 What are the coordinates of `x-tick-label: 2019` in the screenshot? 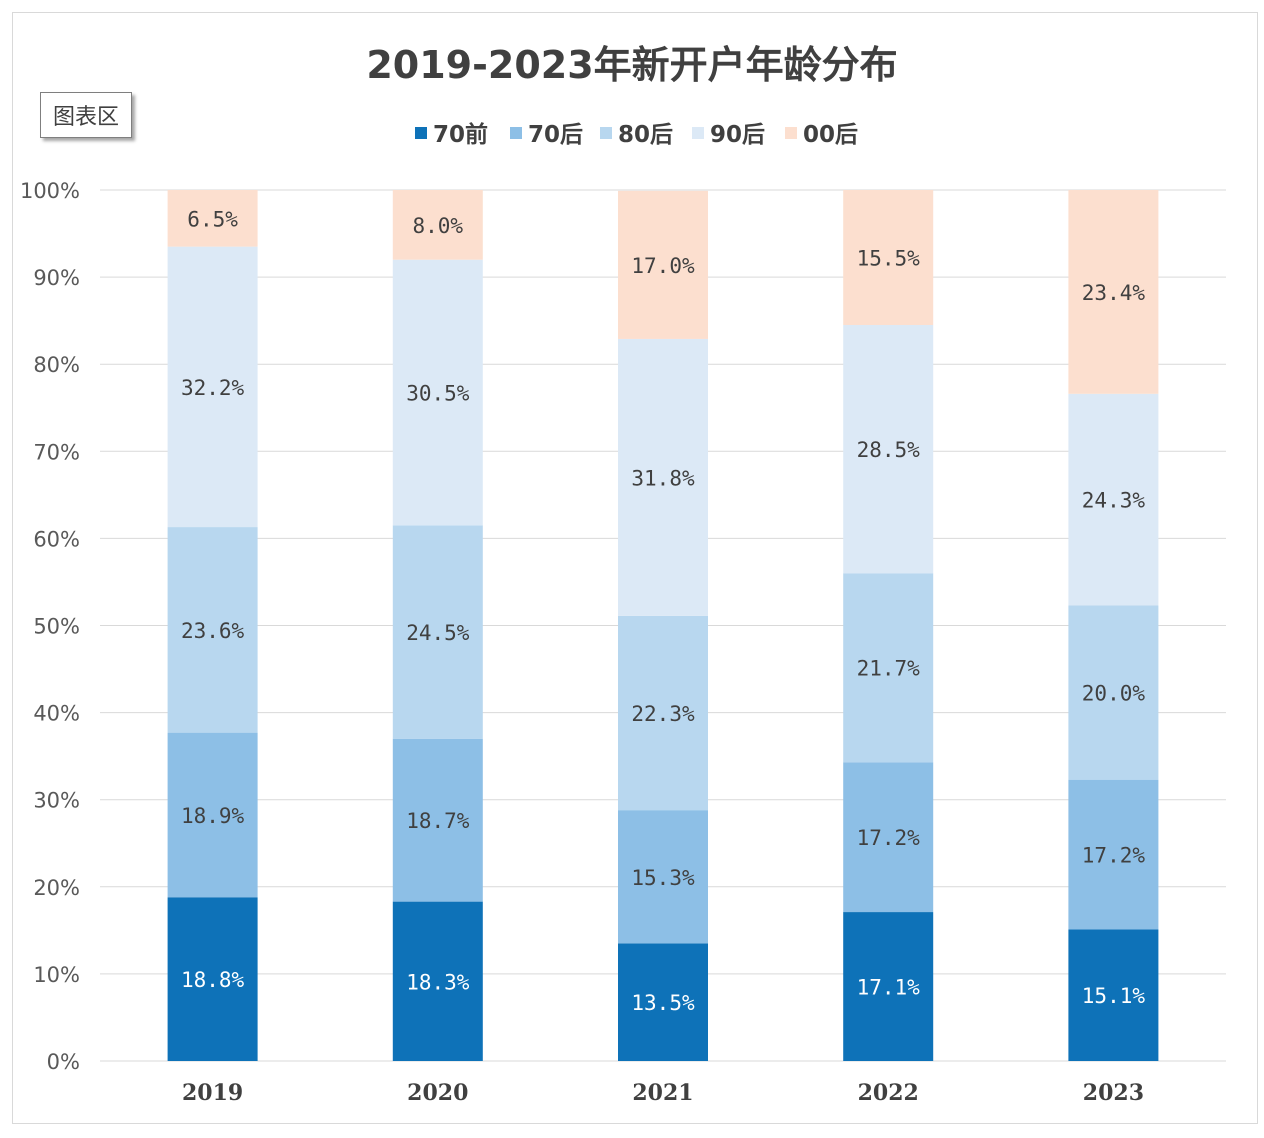 It's located at (212, 1093).